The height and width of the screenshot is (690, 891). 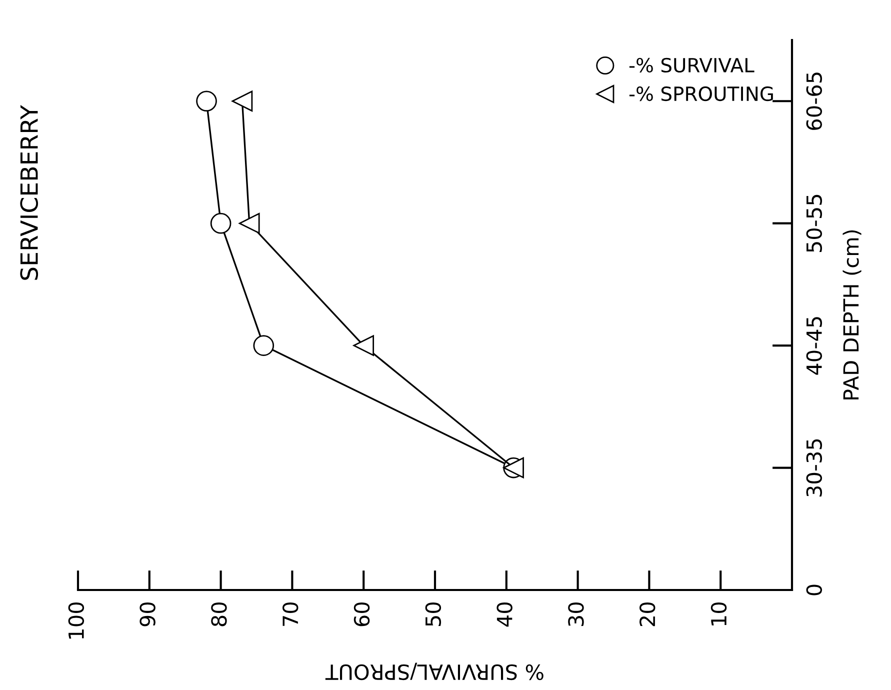 What do you see at coordinates (814, 223) in the screenshot?
I see `y-tick-label: 50-55` at bounding box center [814, 223].